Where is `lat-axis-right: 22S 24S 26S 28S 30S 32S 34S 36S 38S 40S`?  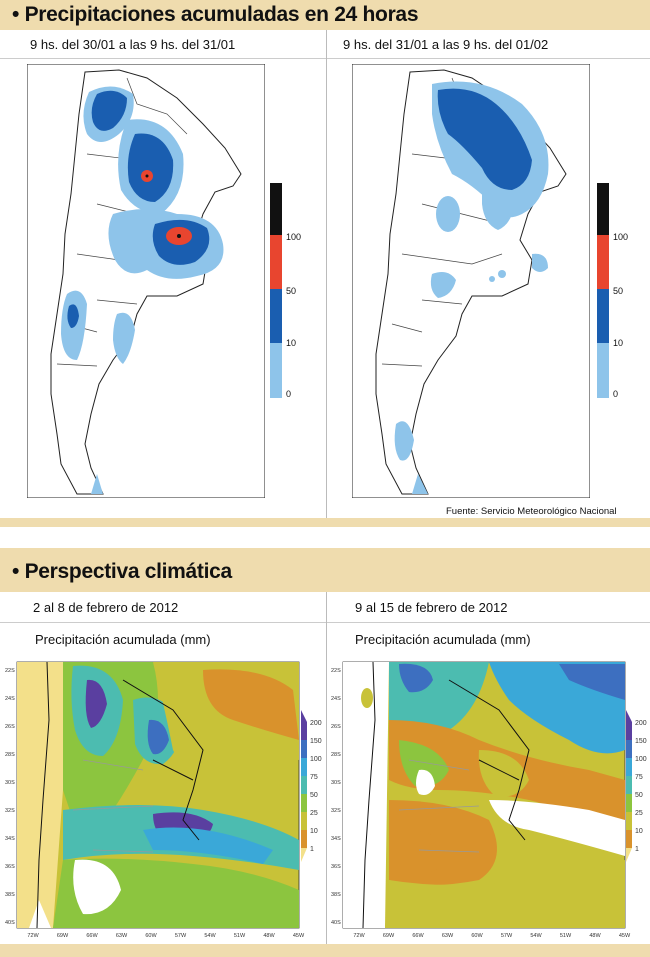 lat-axis-right: 22S 24S 26S 28S 30S 32S 34S 36S 38S 40S is located at coordinates (336, 797).